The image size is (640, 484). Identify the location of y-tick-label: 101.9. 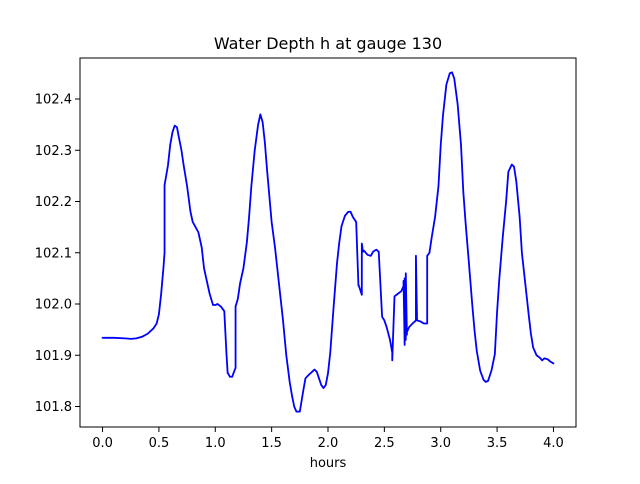
(53, 356).